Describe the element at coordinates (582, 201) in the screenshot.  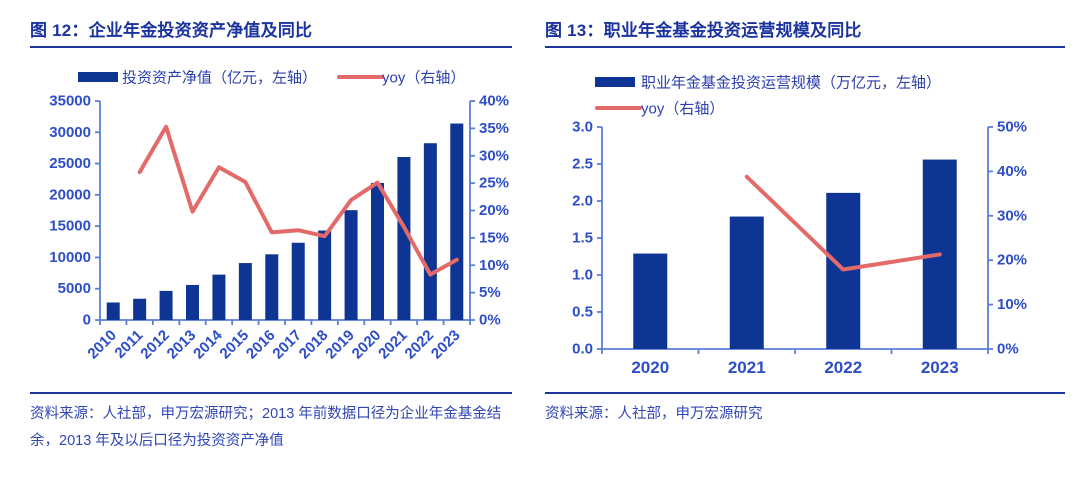
I see `left-axis-tick-label: 2.0` at that location.